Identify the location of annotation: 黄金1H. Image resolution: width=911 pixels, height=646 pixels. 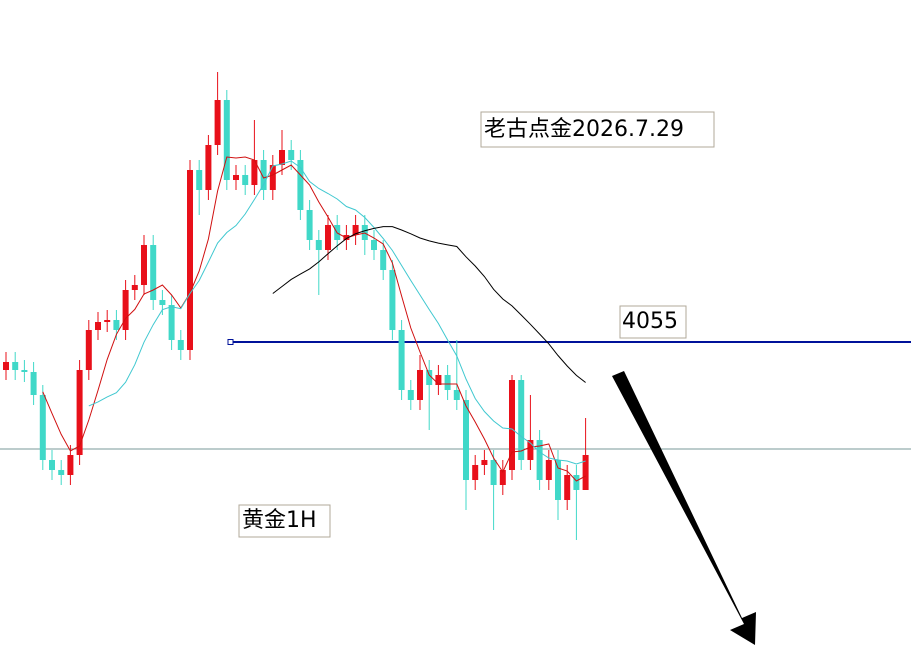
(279, 520).